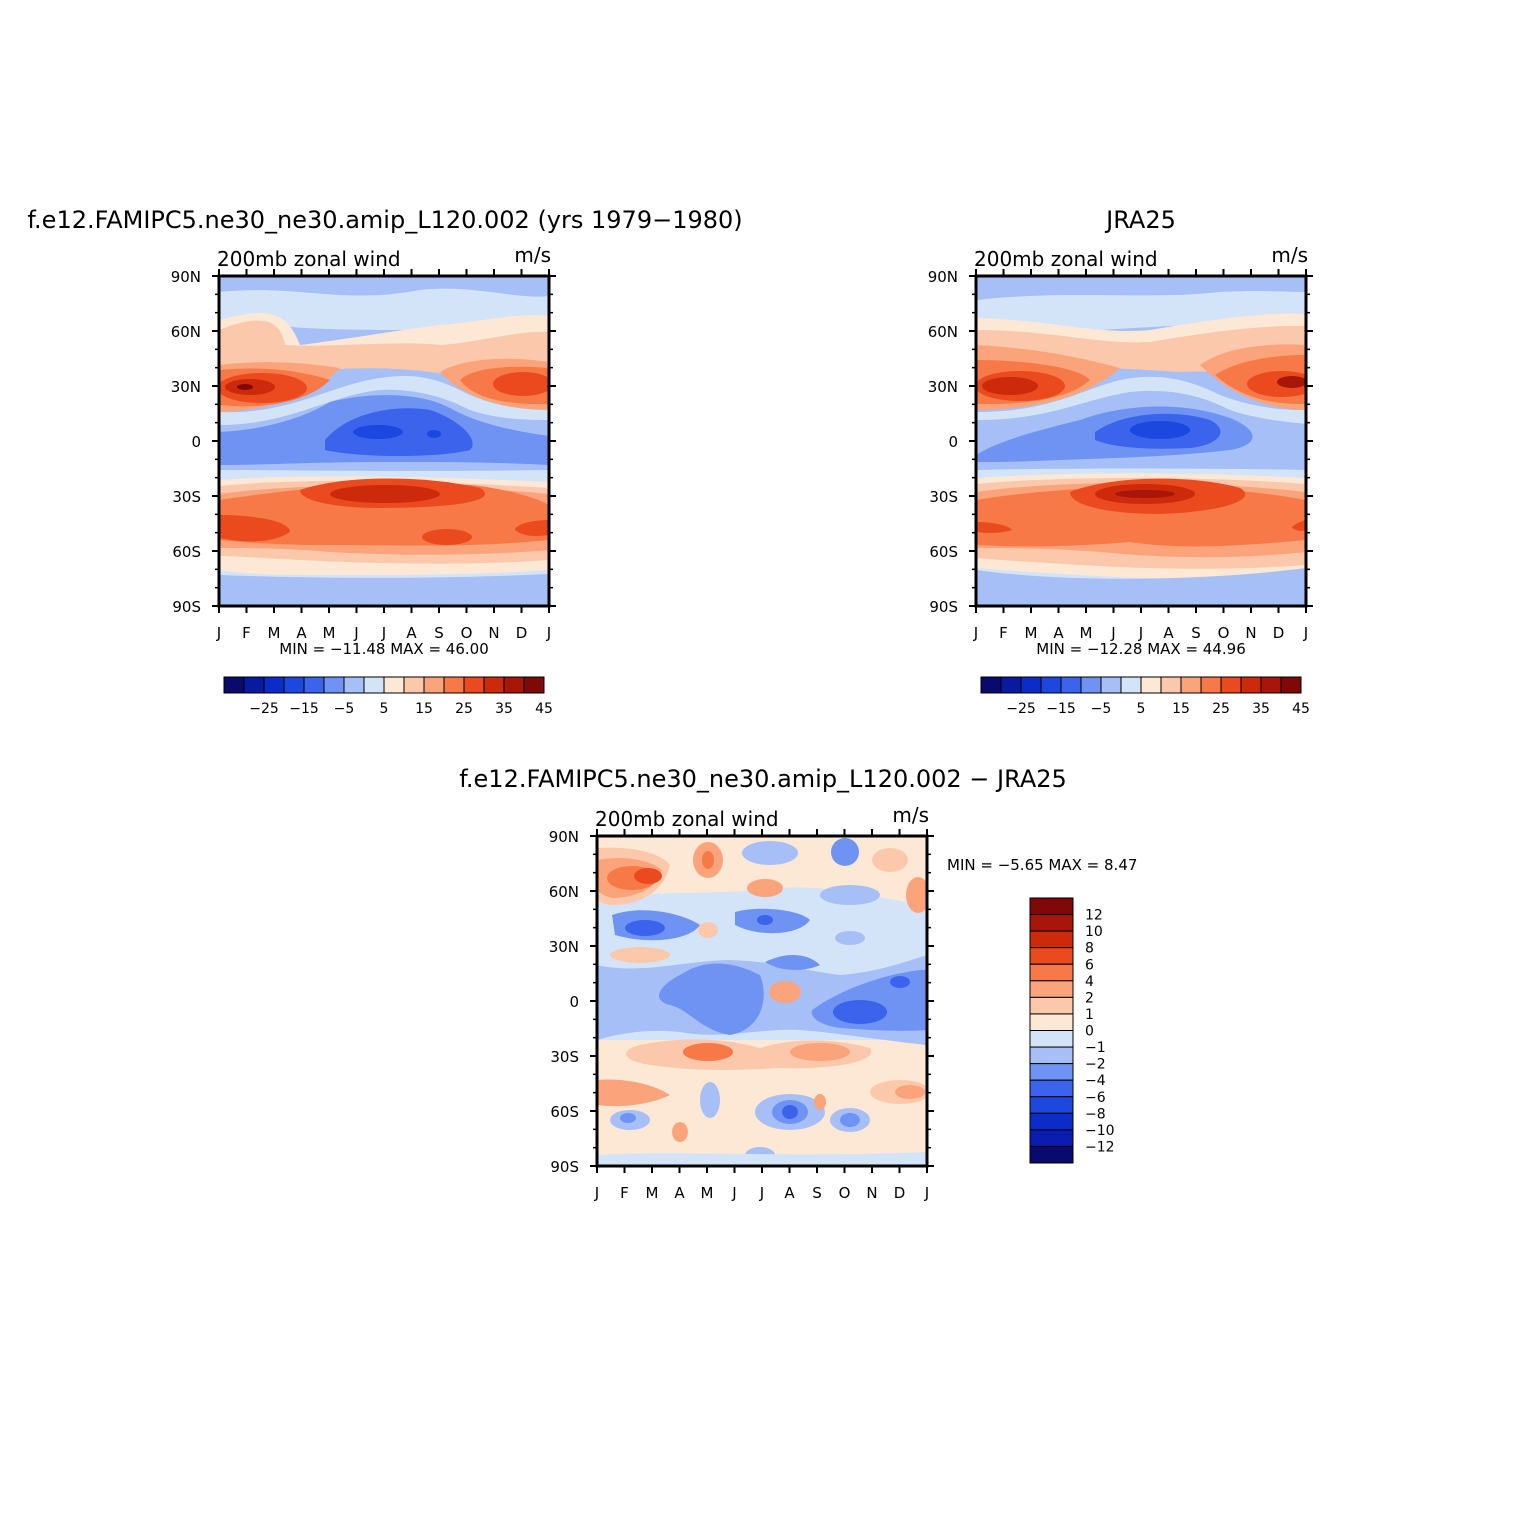  I want to click on model-y-tick-label: 90N, so click(186, 277).